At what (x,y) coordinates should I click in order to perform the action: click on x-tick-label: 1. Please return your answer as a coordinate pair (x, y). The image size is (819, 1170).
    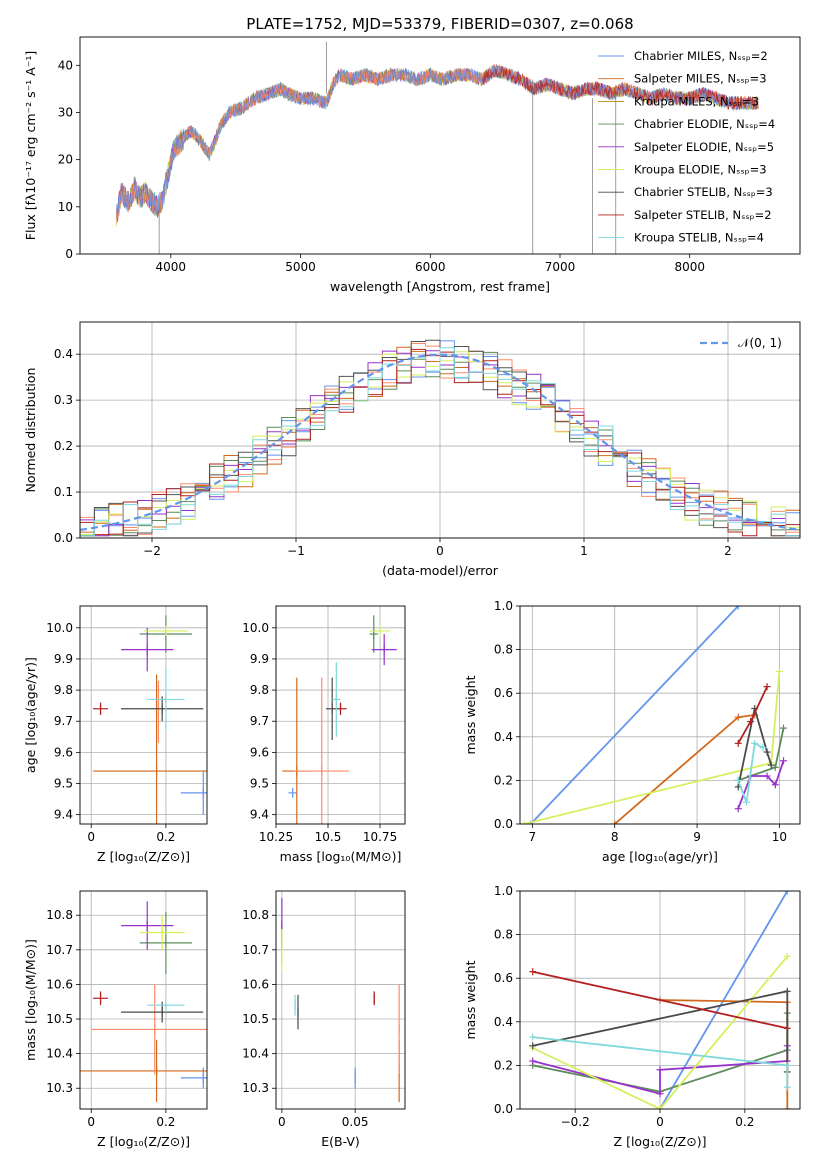
    Looking at the image, I should click on (584, 551).